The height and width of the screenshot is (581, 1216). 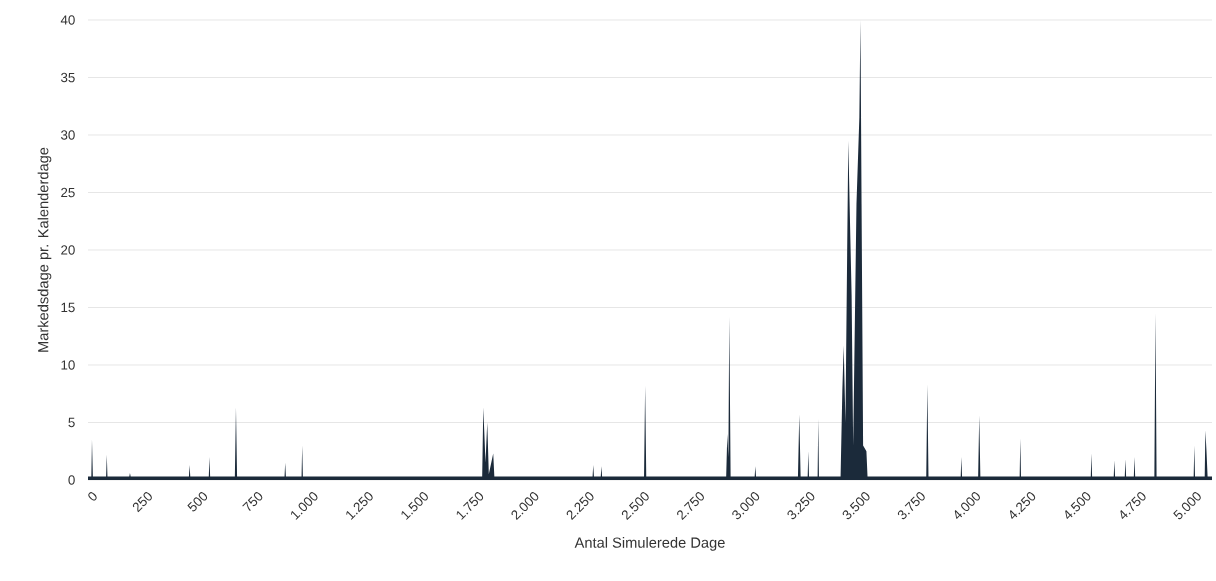 I want to click on x-tick-label: 500, so click(x=197, y=502).